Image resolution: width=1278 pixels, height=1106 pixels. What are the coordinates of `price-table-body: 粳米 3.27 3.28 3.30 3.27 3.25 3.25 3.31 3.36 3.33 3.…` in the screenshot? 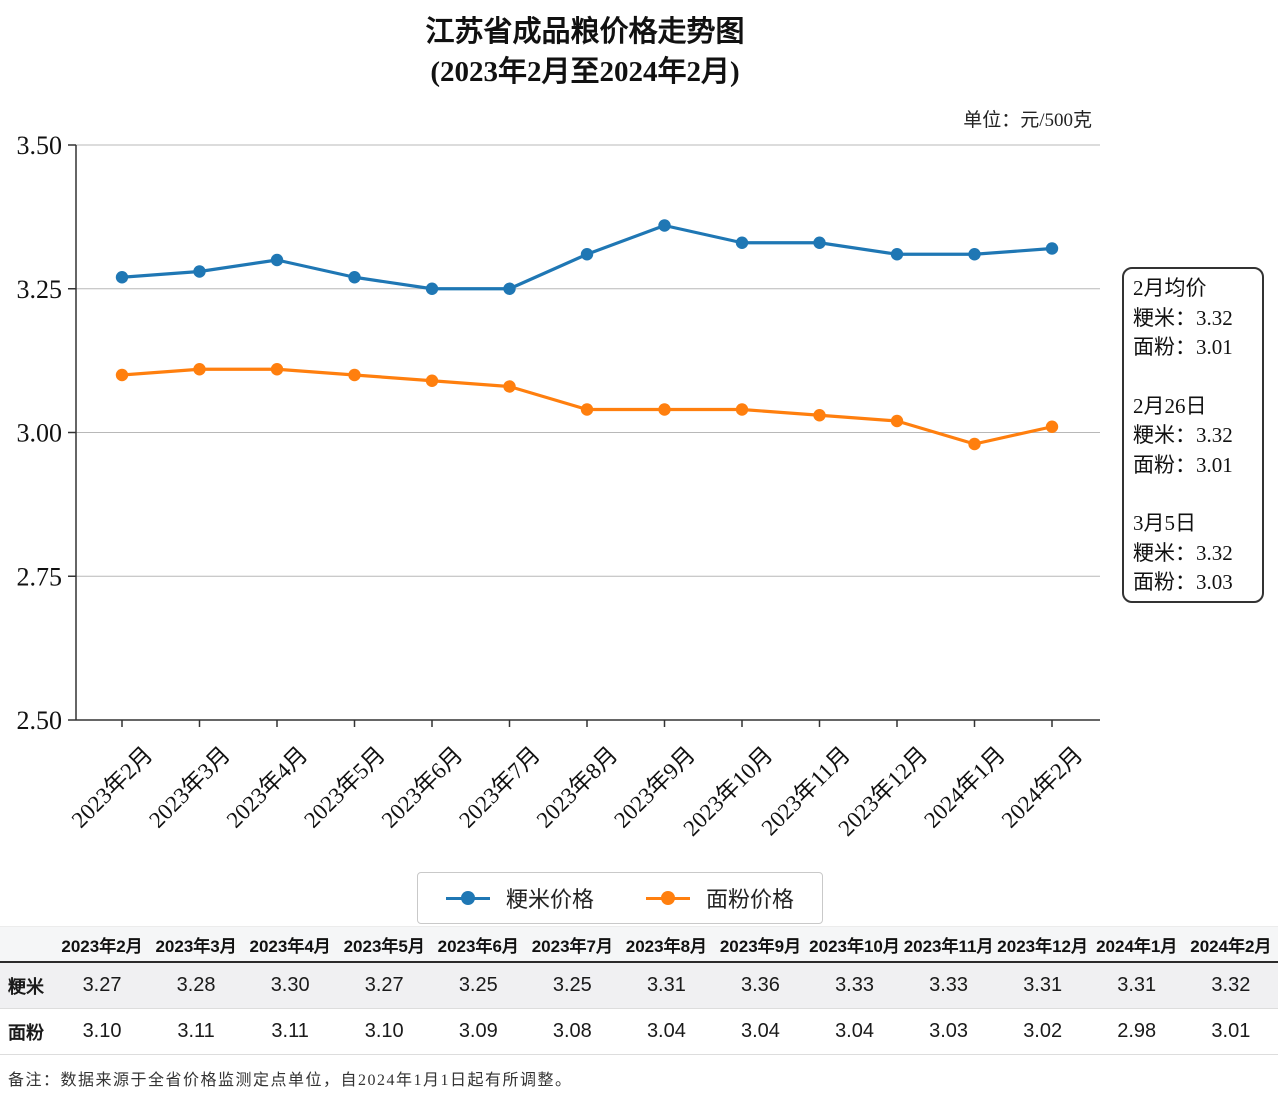 It's located at (639, 1008).